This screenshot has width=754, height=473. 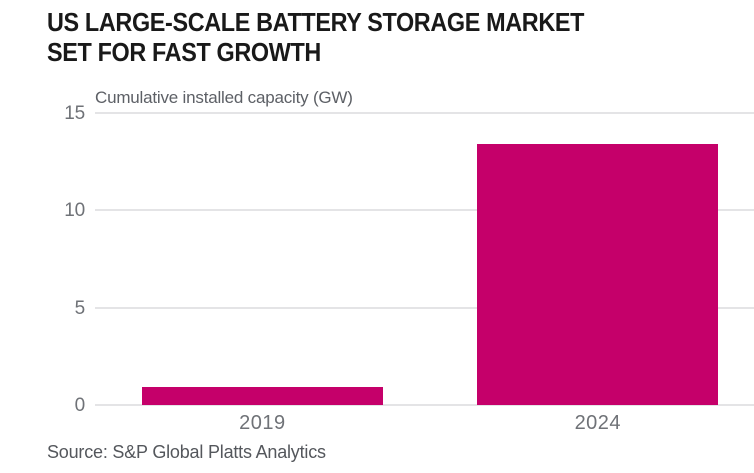 What do you see at coordinates (262, 423) in the screenshot?
I see `xtick-label-2019: 2019` at bounding box center [262, 423].